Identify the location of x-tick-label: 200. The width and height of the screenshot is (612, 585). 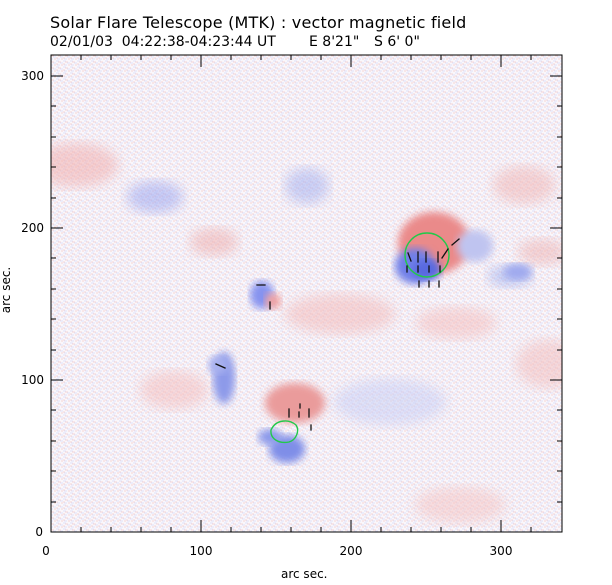
(351, 551).